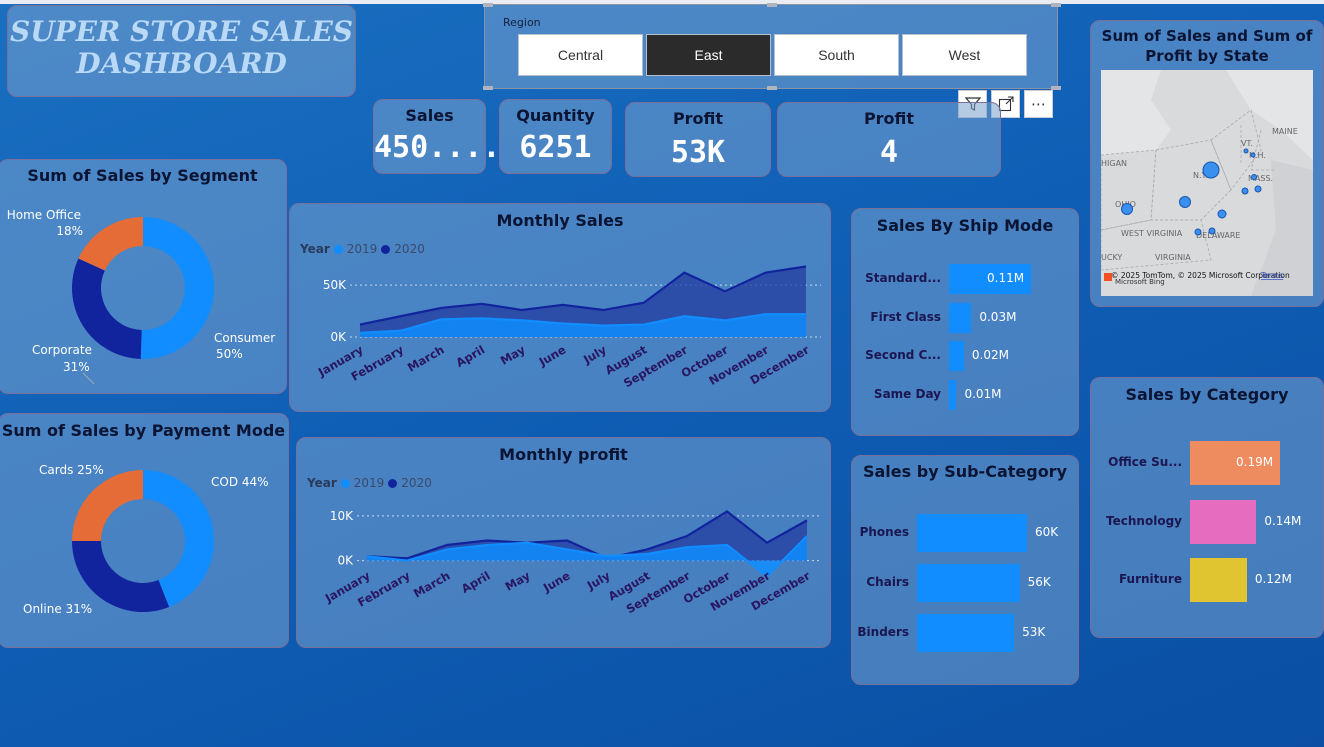 The height and width of the screenshot is (747, 1324). What do you see at coordinates (57, 609) in the screenshot?
I see `slice-label: Online 31%` at bounding box center [57, 609].